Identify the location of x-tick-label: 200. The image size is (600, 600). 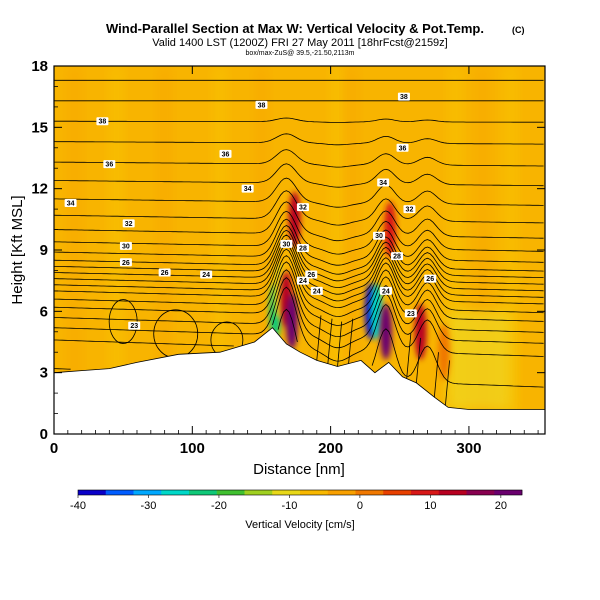
(330, 448).